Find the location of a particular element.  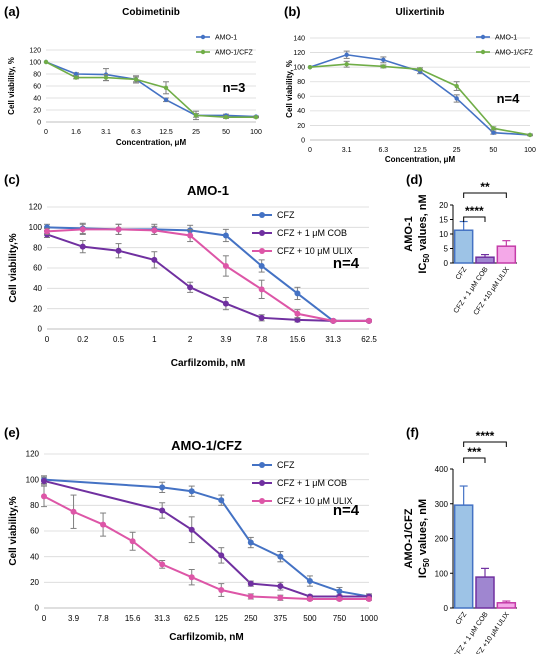

legend-label: CFZ is located at coordinates (286, 465).